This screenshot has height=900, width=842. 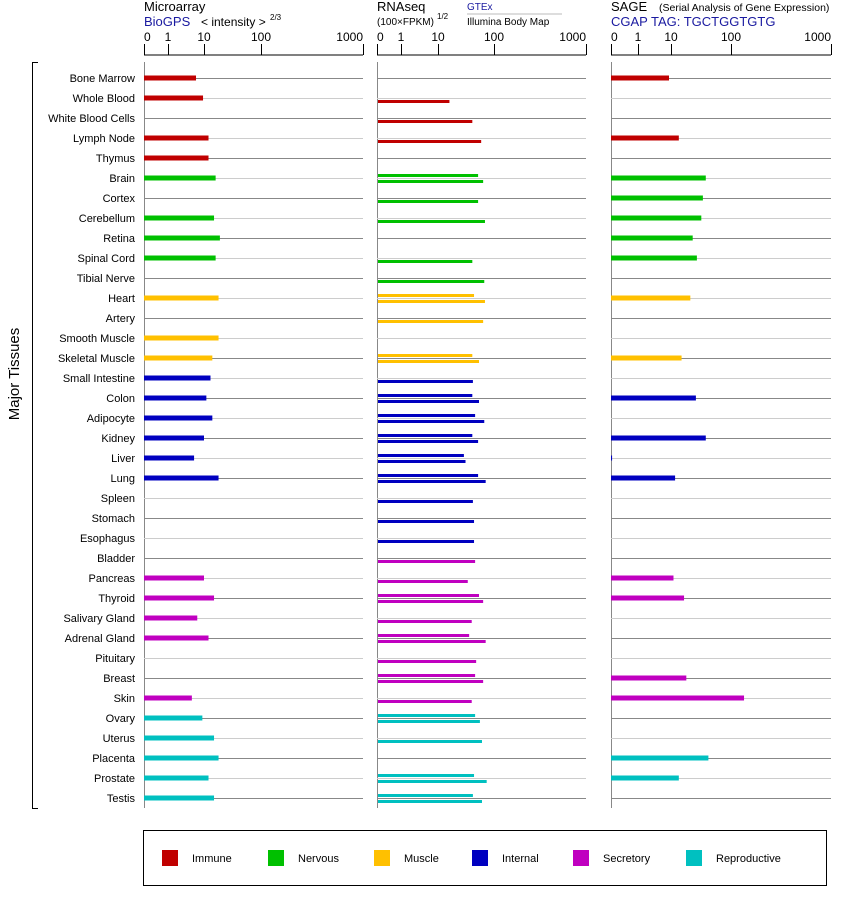 What do you see at coordinates (121, 299) in the screenshot?
I see `tissue-label: Heart` at bounding box center [121, 299].